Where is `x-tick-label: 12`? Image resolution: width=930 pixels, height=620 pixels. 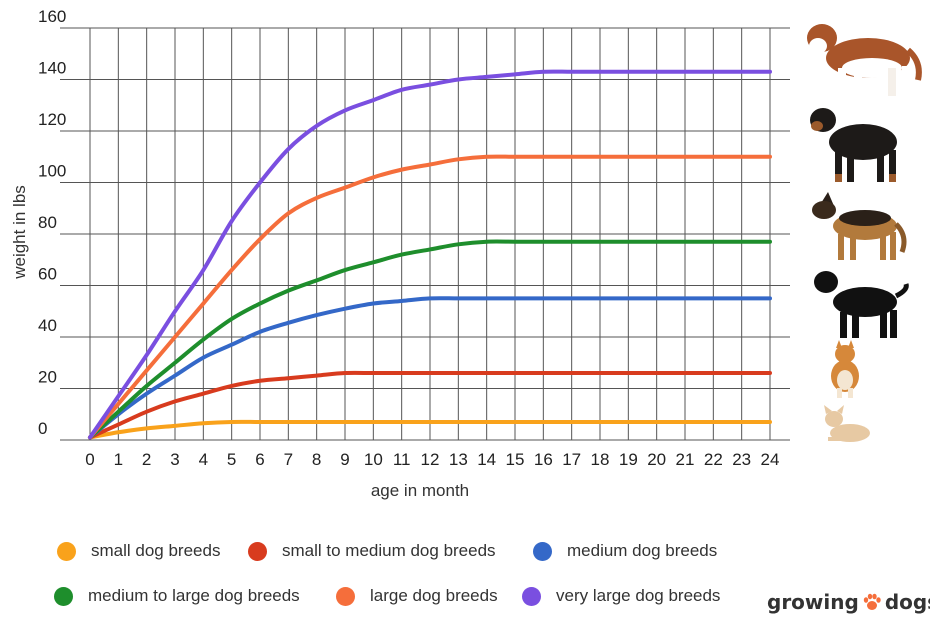
x-tick-label: 12 is located at coordinates (430, 459).